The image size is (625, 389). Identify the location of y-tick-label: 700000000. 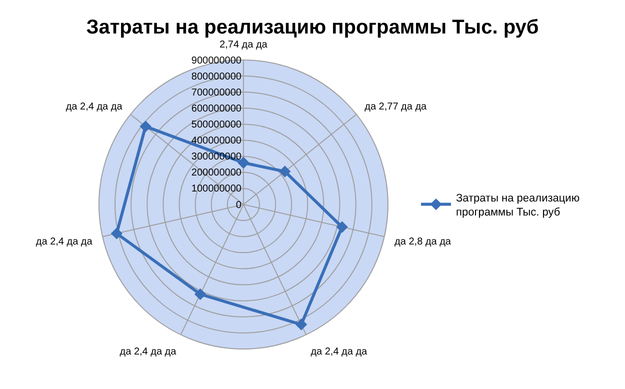
(216, 92).